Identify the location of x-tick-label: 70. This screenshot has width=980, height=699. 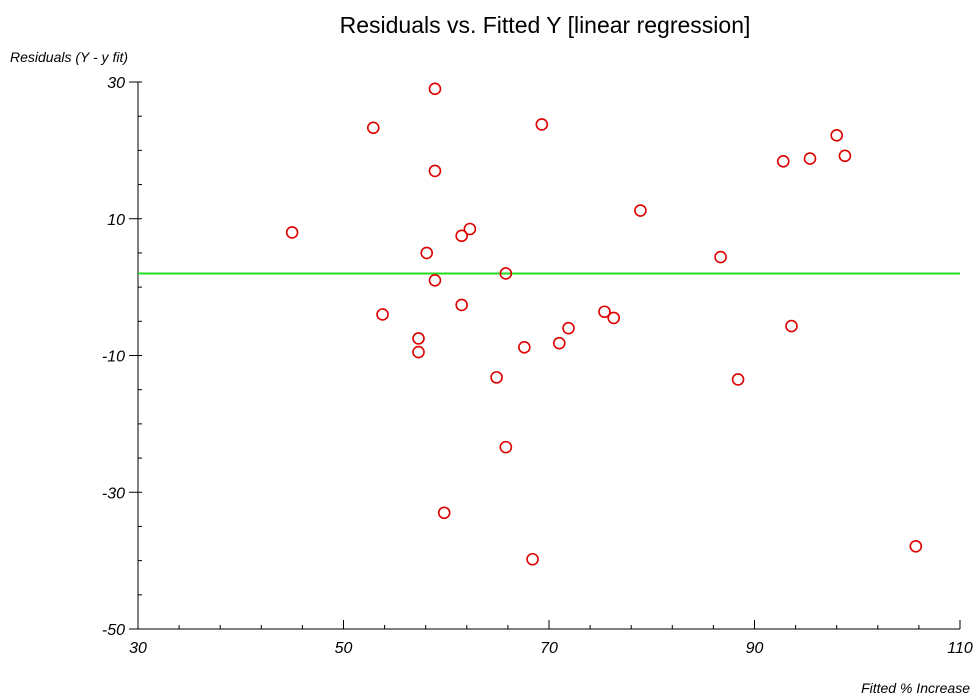
(549, 648).